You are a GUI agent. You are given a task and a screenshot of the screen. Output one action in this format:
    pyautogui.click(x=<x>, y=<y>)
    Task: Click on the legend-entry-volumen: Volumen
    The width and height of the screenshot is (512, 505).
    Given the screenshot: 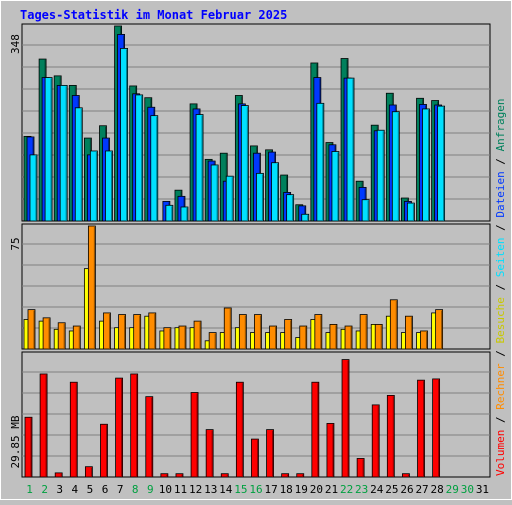 What is the action you would take?
    pyautogui.click(x=500, y=453)
    